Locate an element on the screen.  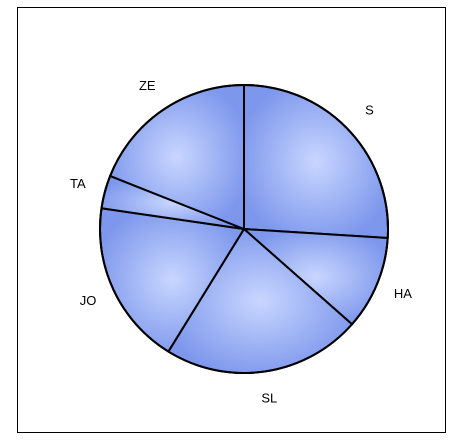
pie-label-sl: SL is located at coordinates (269, 398).